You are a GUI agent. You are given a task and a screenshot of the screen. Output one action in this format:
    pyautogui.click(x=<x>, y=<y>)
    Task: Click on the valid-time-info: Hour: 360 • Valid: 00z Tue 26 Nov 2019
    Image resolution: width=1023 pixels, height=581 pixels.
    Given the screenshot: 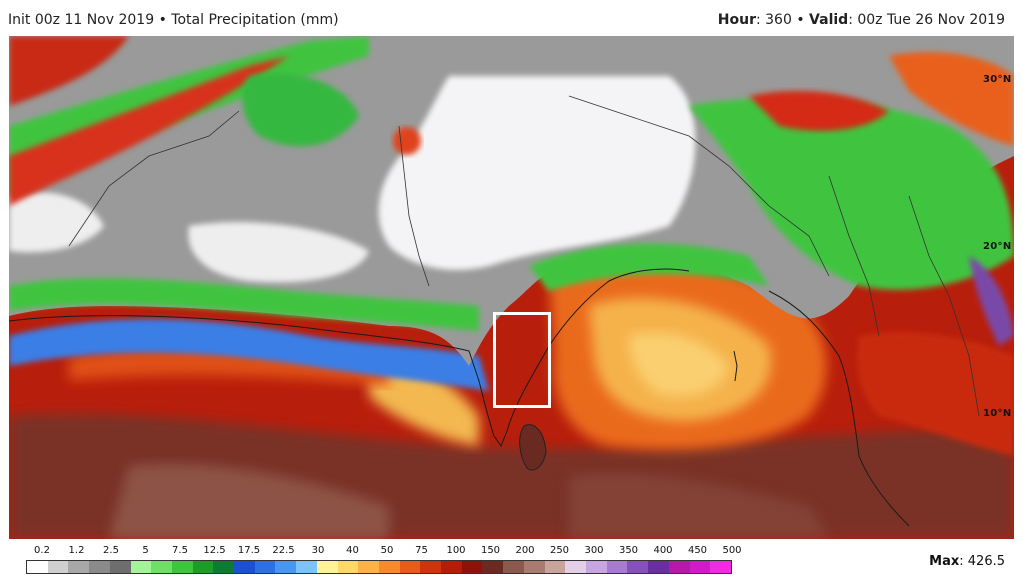 What is the action you would take?
    pyautogui.click(x=861, y=20)
    